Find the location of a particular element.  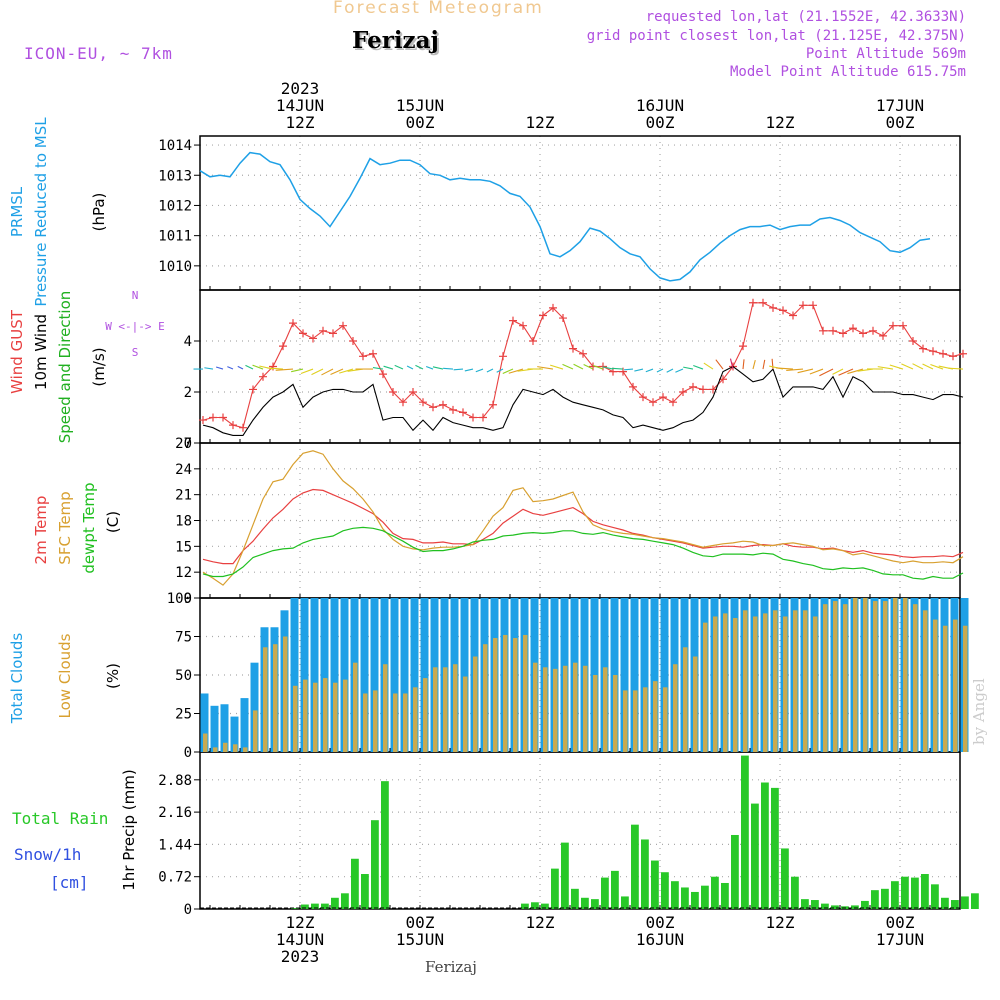

time-label-bottom: 00Z is located at coordinates (660, 922).